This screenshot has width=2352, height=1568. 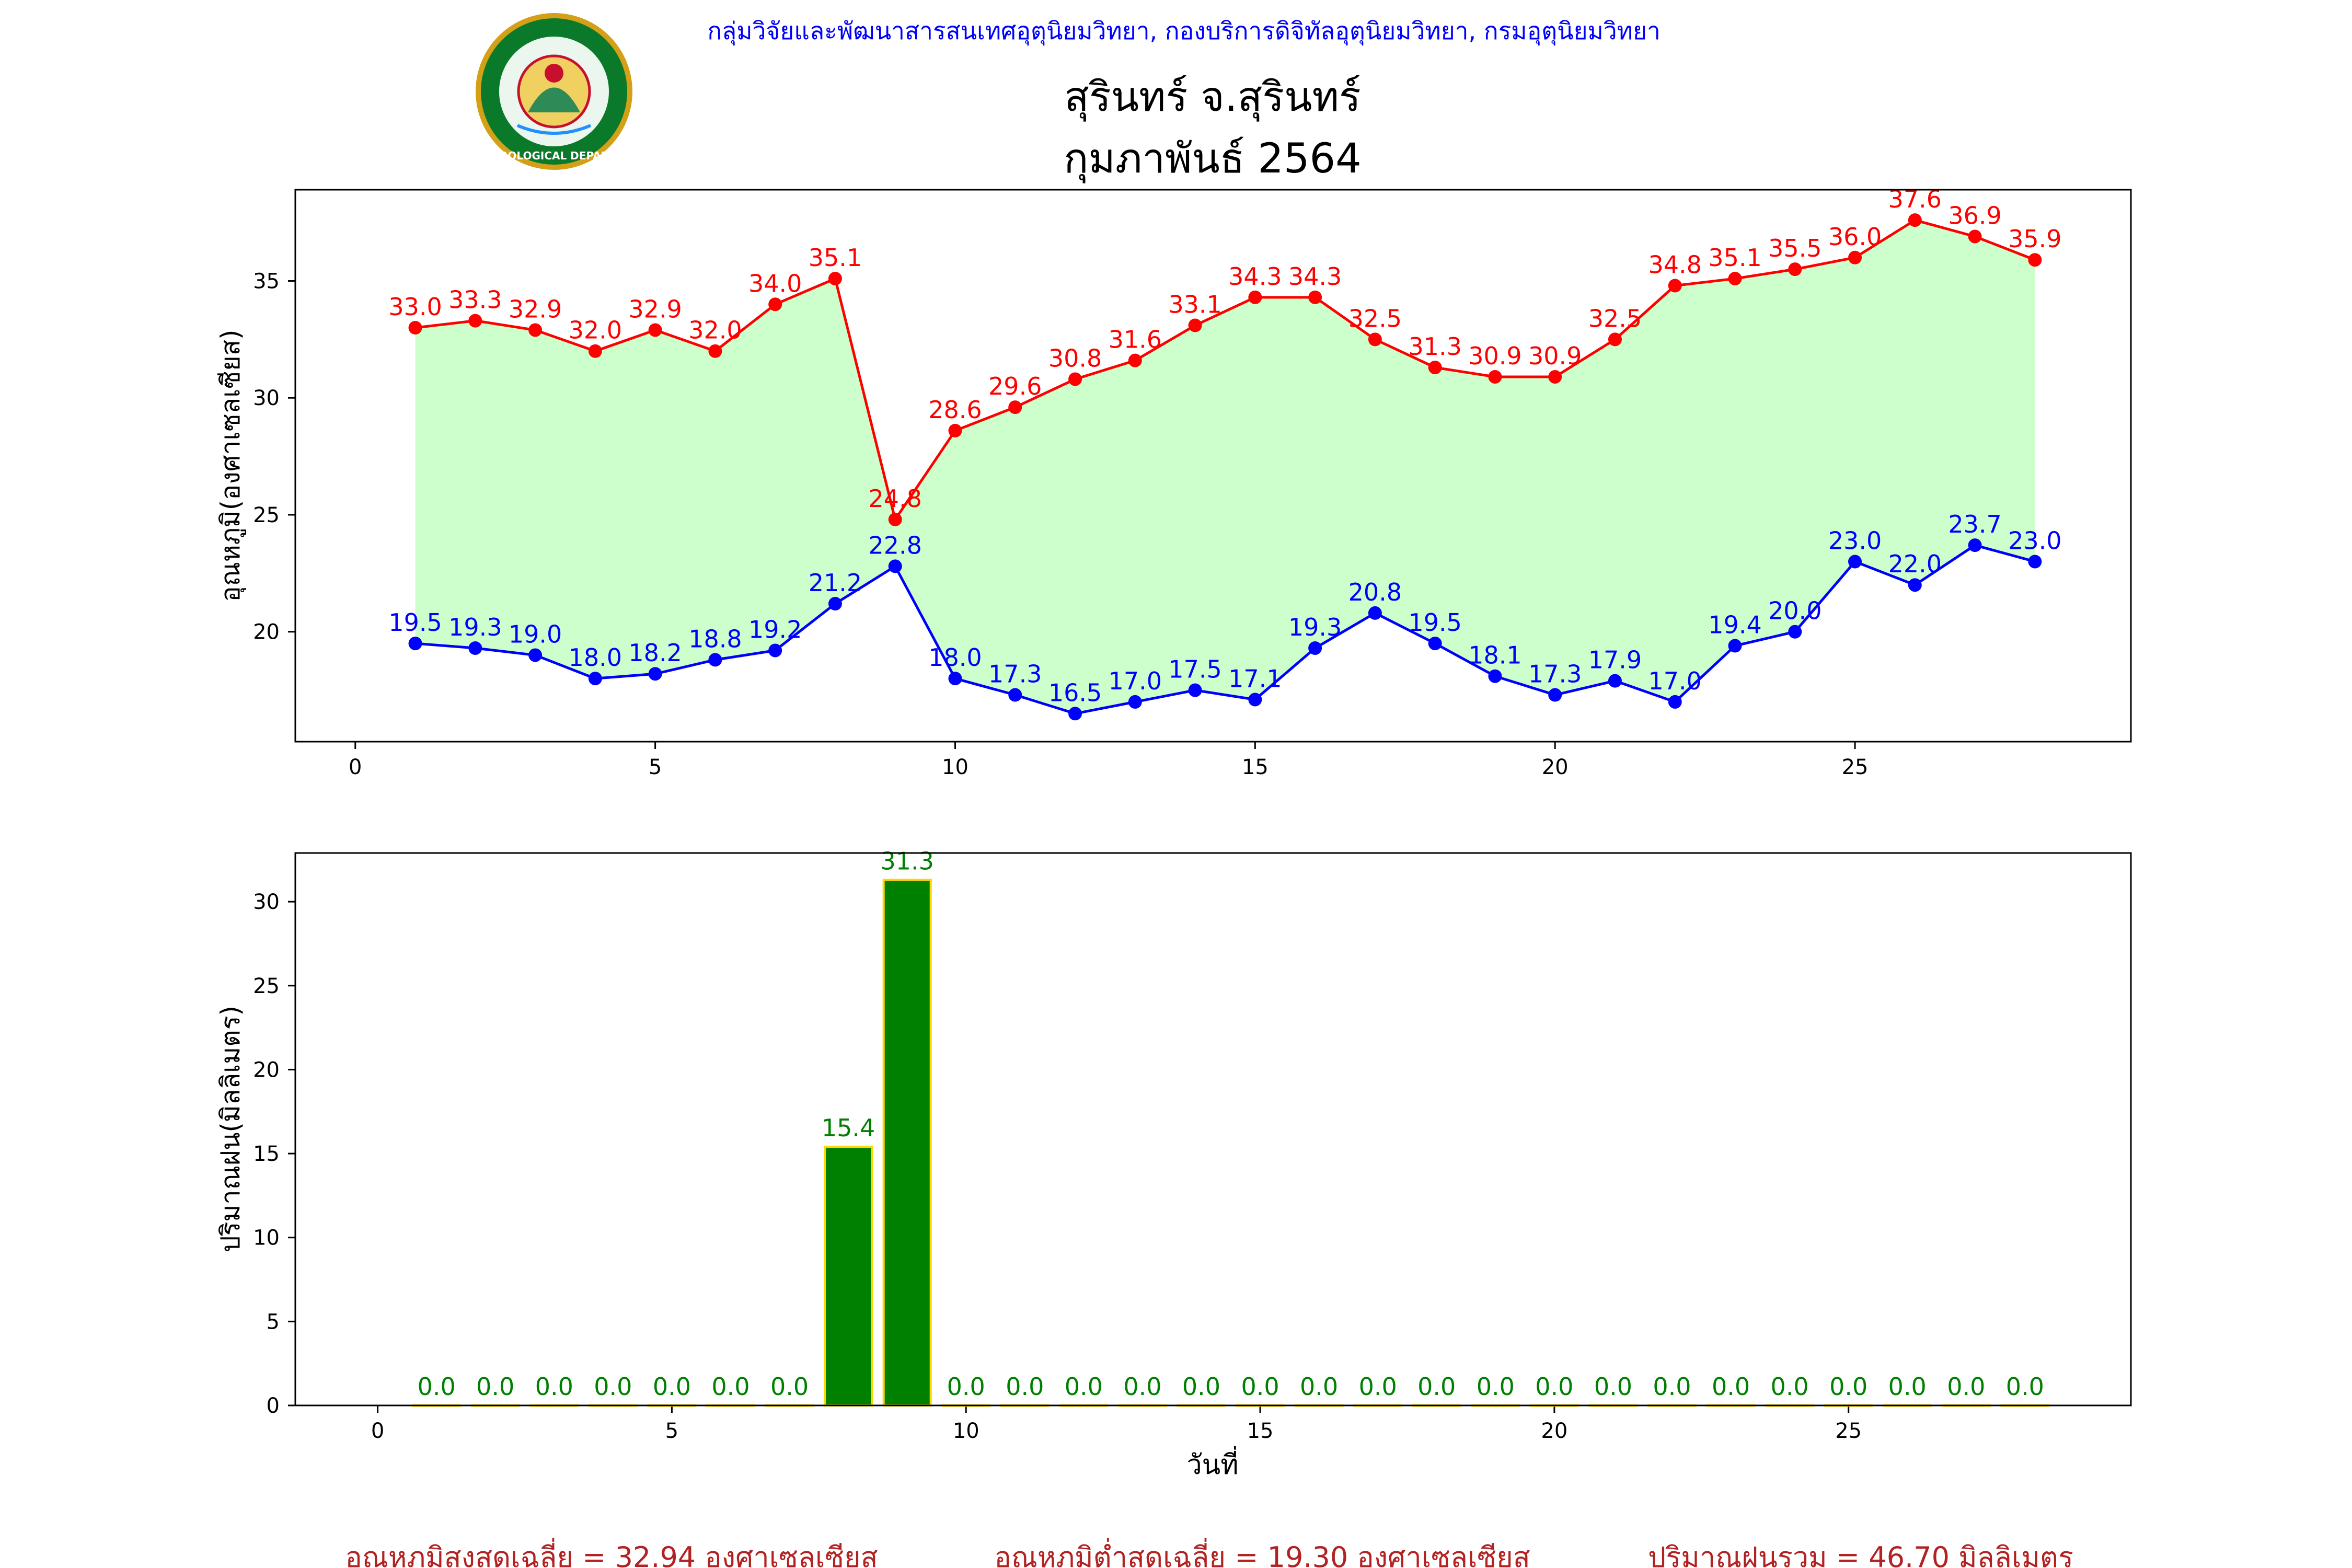 What do you see at coordinates (266, 1154) in the screenshot?
I see `rainfall-ytick-label: 15` at bounding box center [266, 1154].